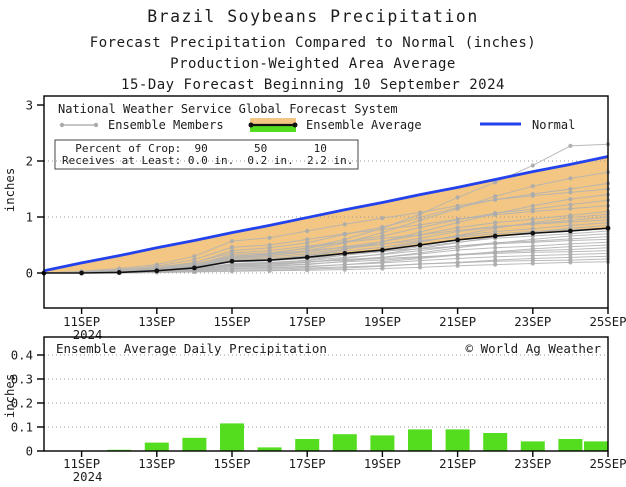 This screenshot has width=626, height=487. What do you see at coordinates (382, 322) in the screenshot?
I see `top-x-tick-label: 19SEP` at bounding box center [382, 322].